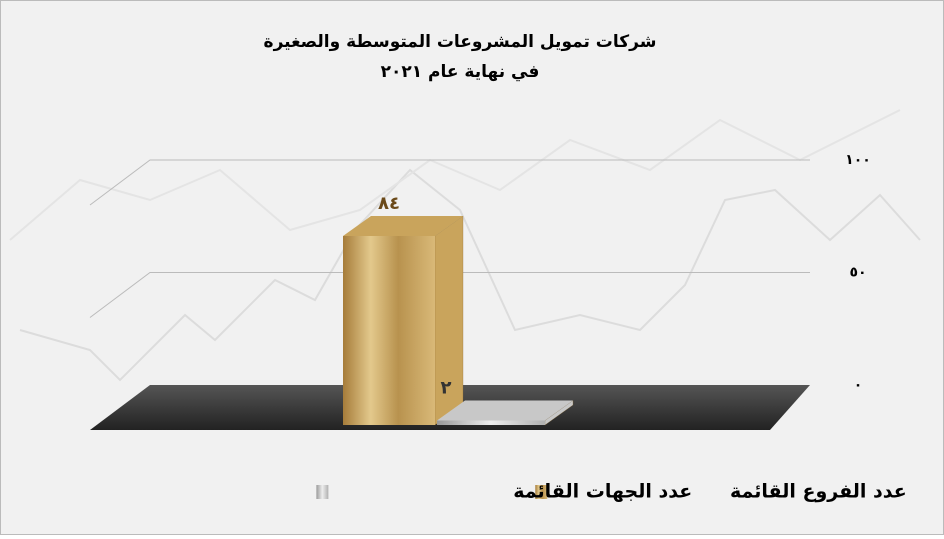  I want to click on y-tick-label: ١٠٠, so click(858, 160).